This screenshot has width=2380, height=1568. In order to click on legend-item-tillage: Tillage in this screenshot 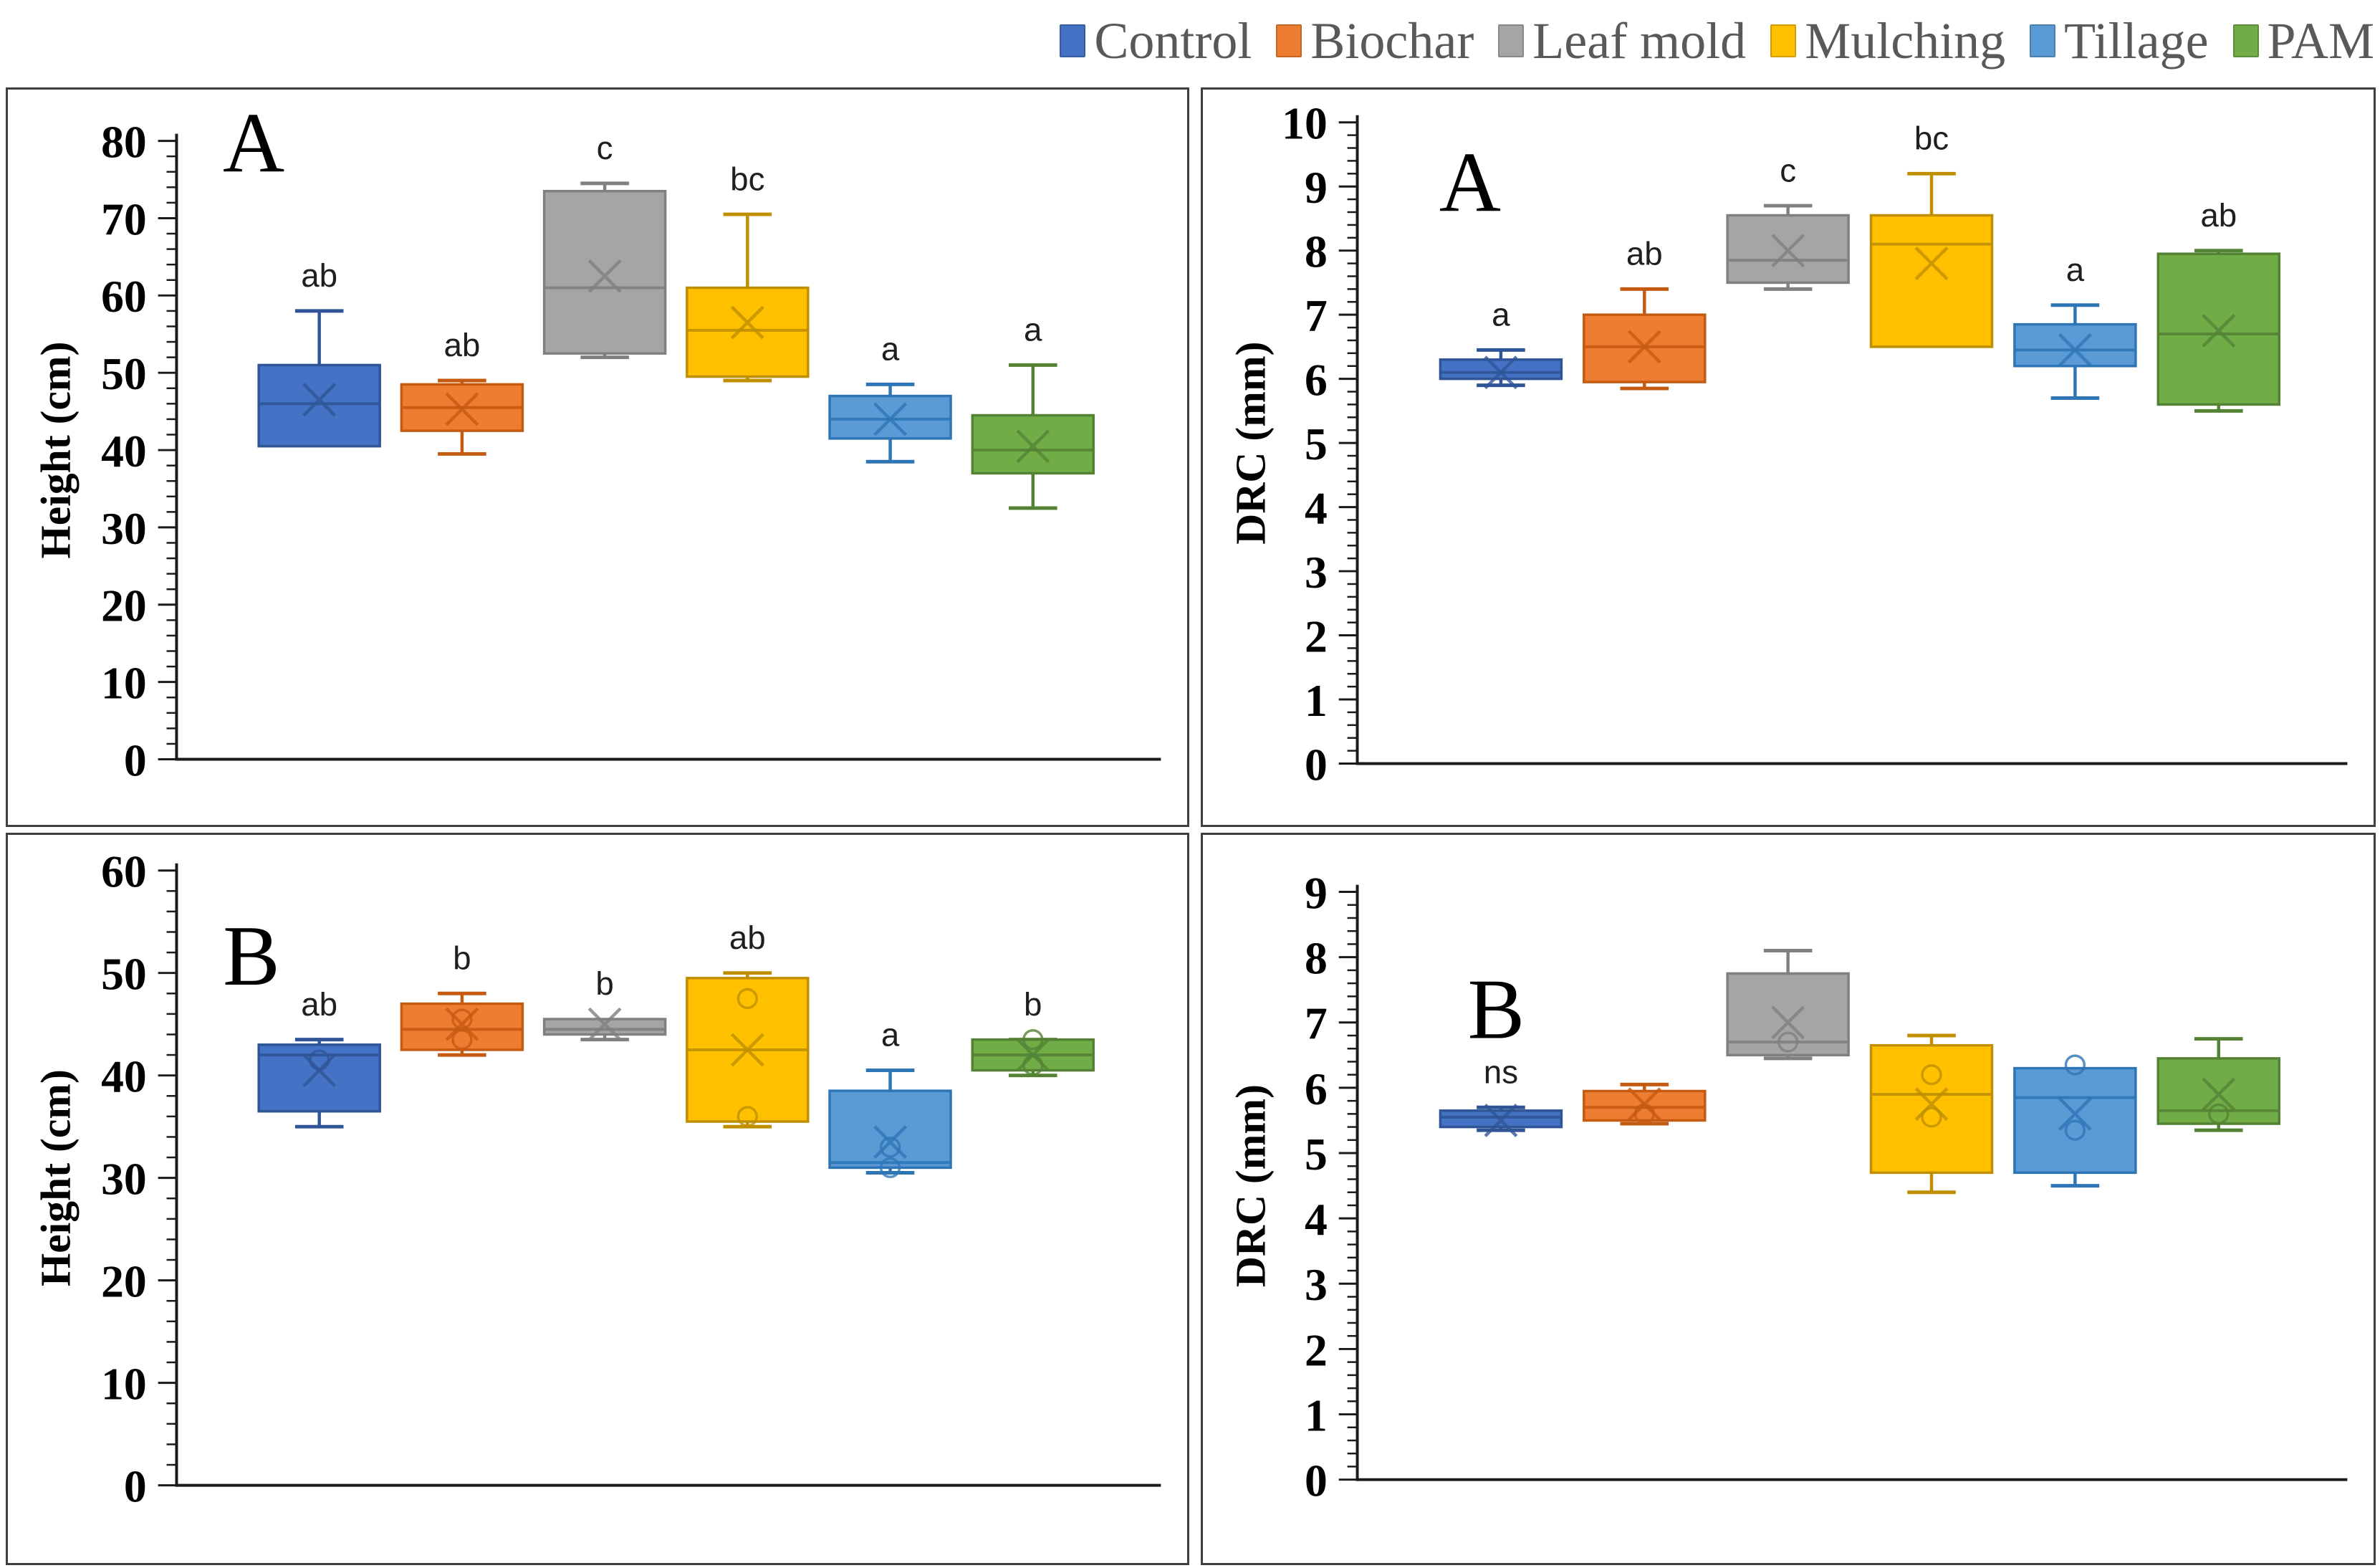, I will do `click(2119, 41)`.